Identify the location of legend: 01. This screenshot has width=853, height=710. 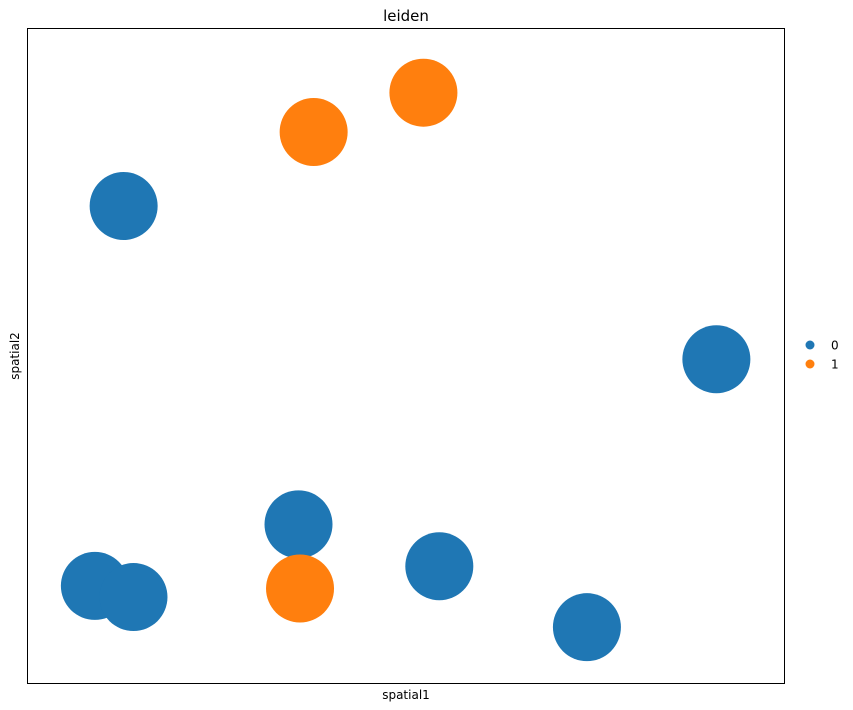
(822, 355).